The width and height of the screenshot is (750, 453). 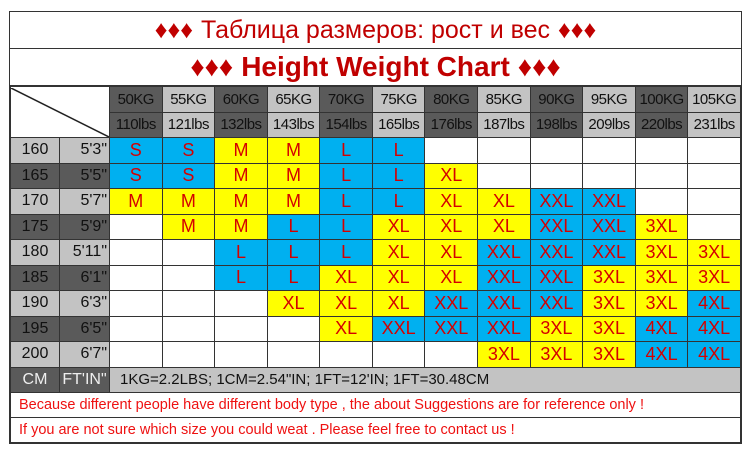 I want to click on height-ft-cell: 5'5", so click(x=84, y=175).